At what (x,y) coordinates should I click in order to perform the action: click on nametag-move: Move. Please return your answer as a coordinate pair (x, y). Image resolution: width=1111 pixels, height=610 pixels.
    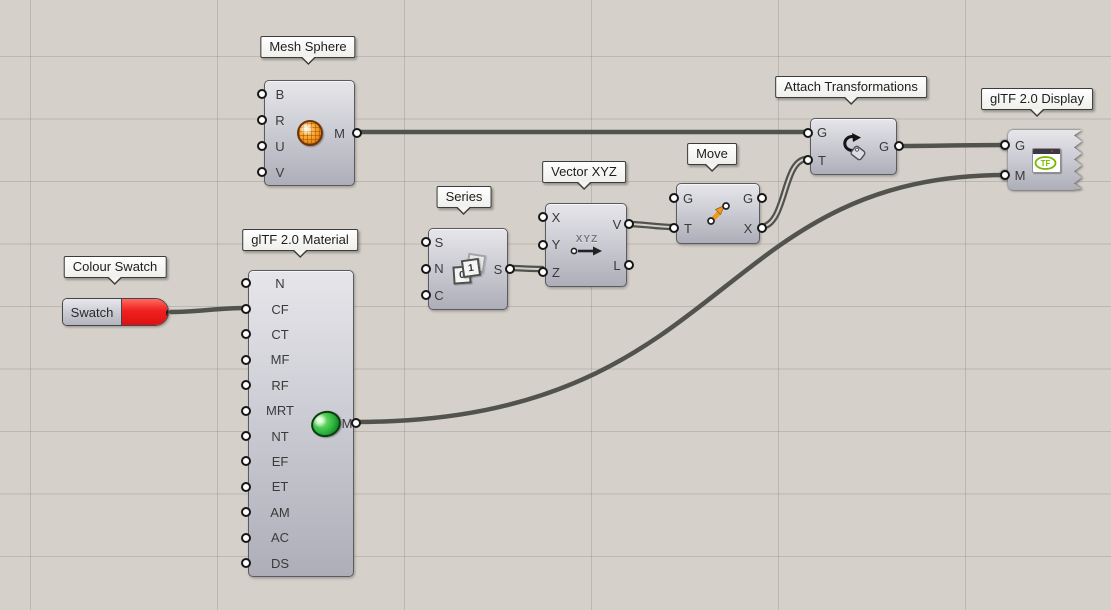
    Looking at the image, I should click on (712, 154).